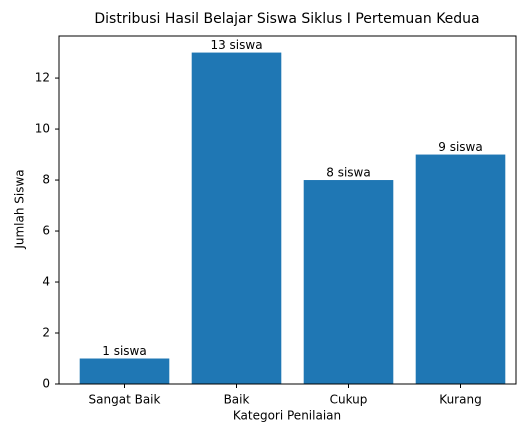 Image resolution: width=517 pixels, height=423 pixels. I want to click on x-axis-label: Kategori Penilaian, so click(287, 416).